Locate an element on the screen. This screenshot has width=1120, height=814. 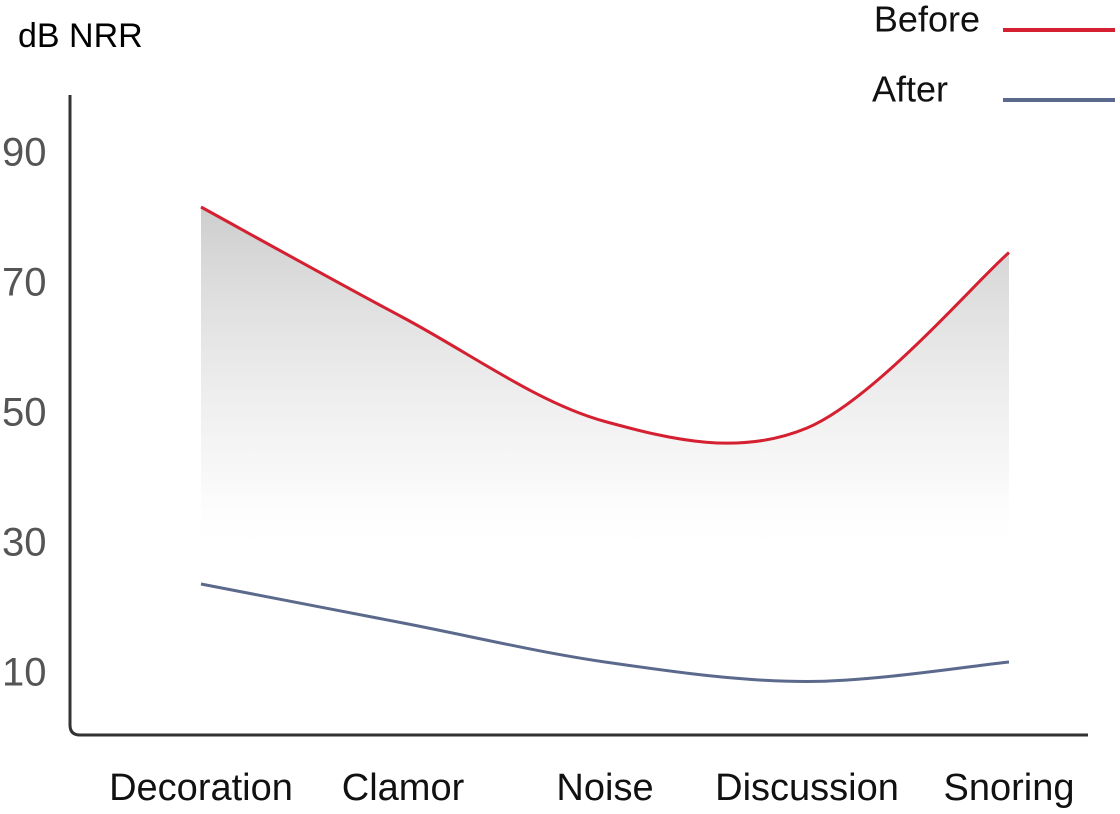
y-tick-label: 50 is located at coordinates (24, 413).